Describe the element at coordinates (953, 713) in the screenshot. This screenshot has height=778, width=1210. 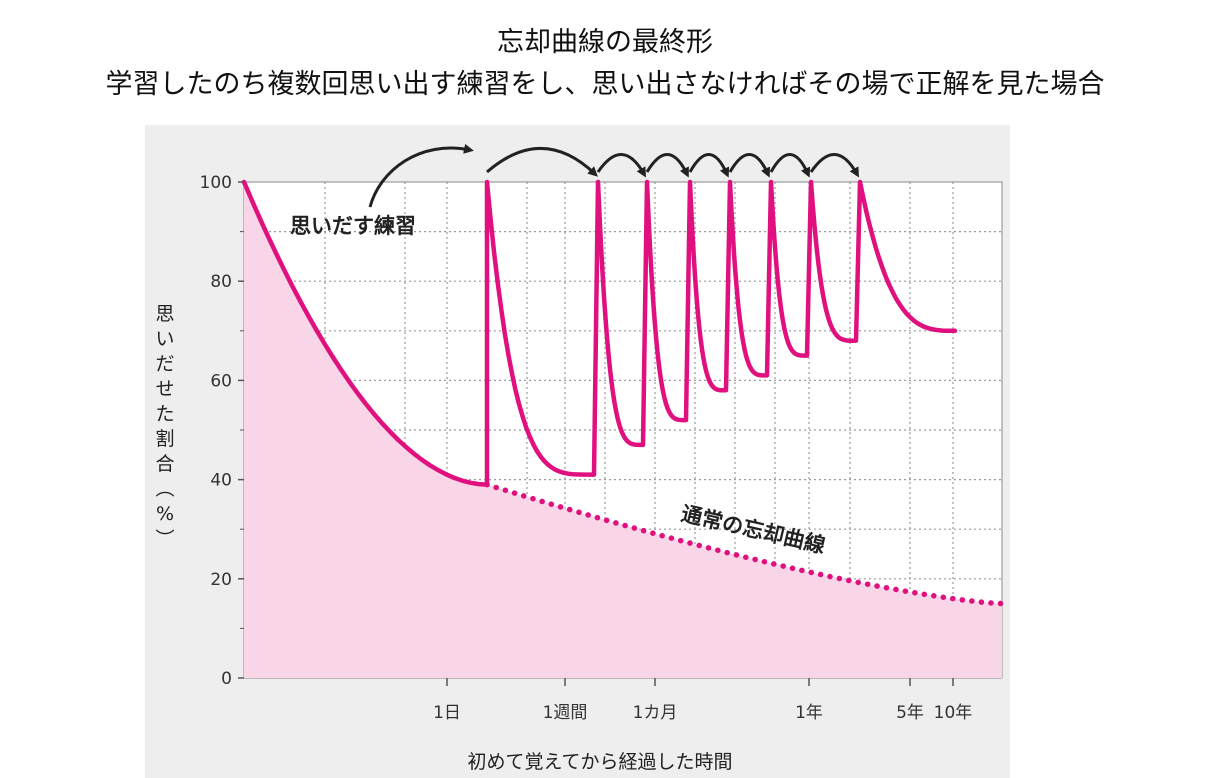
I see `x-tick-label: 10年` at that location.